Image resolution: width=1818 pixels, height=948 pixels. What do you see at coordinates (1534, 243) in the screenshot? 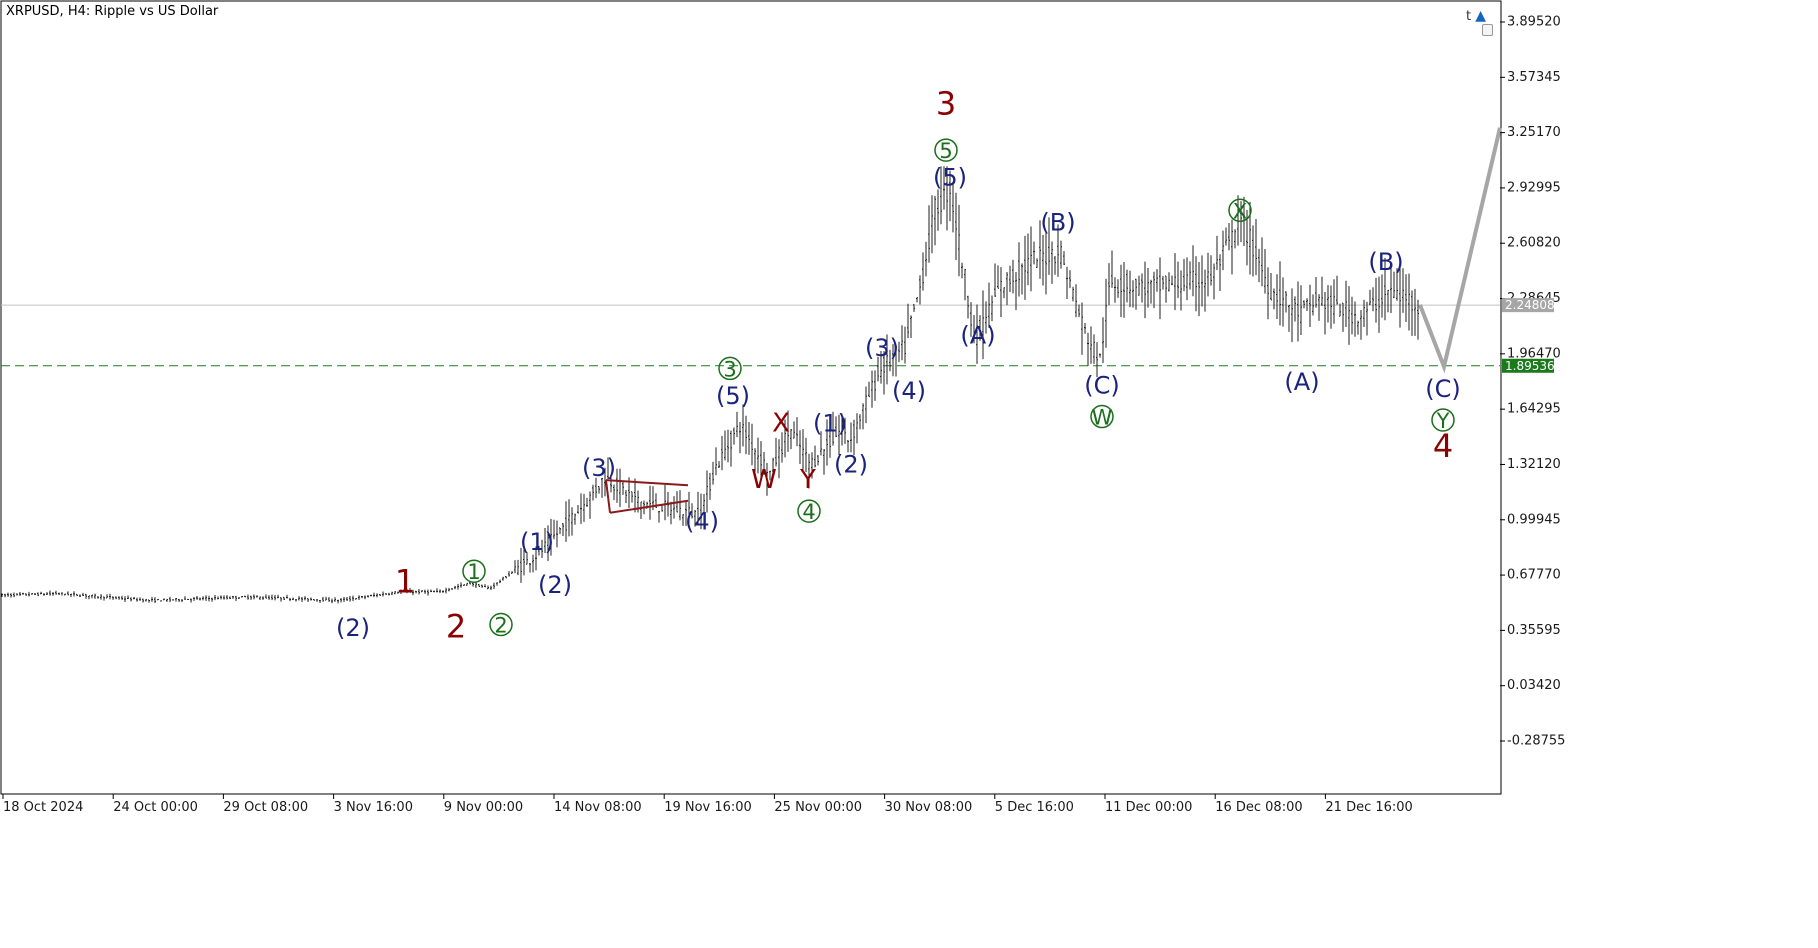
I see `y-tick-label: 2.60820` at bounding box center [1534, 243].